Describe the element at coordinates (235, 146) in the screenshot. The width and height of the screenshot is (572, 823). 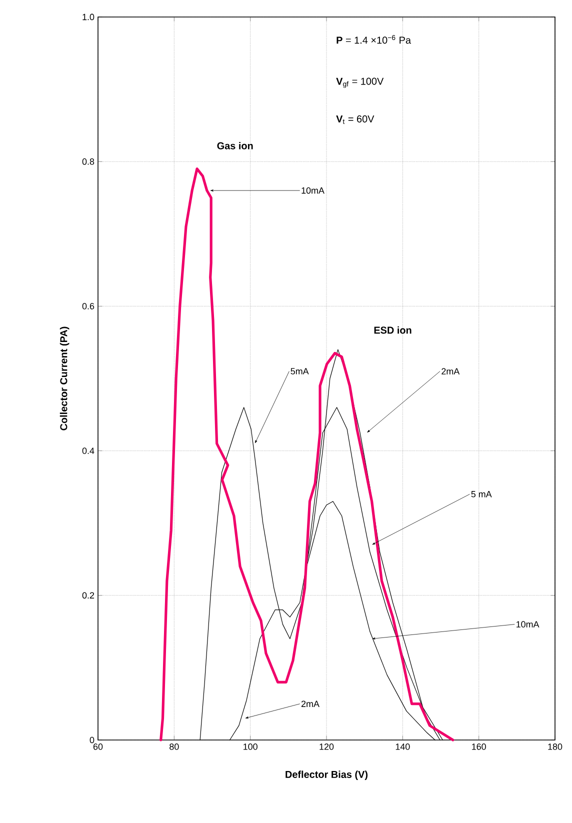
I see `annotation: Gas ion` at that location.